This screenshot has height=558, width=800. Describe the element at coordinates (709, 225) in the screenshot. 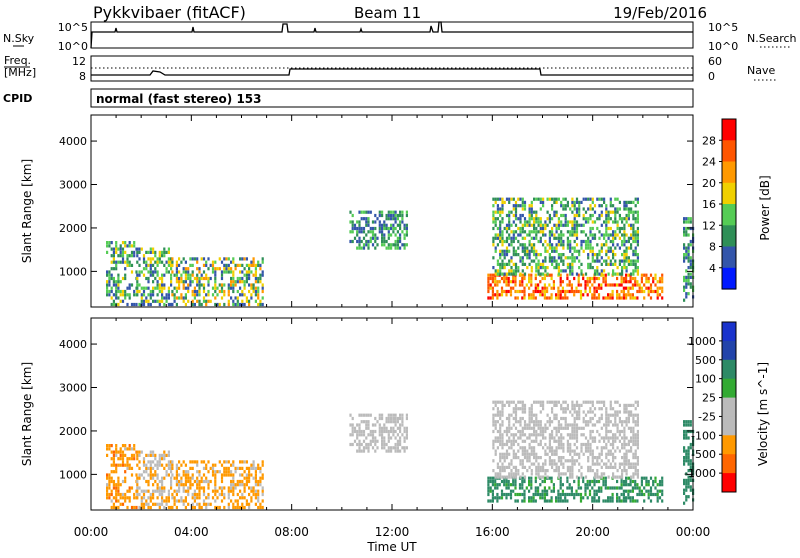

I see `colorbar-tick-label: 12` at that location.